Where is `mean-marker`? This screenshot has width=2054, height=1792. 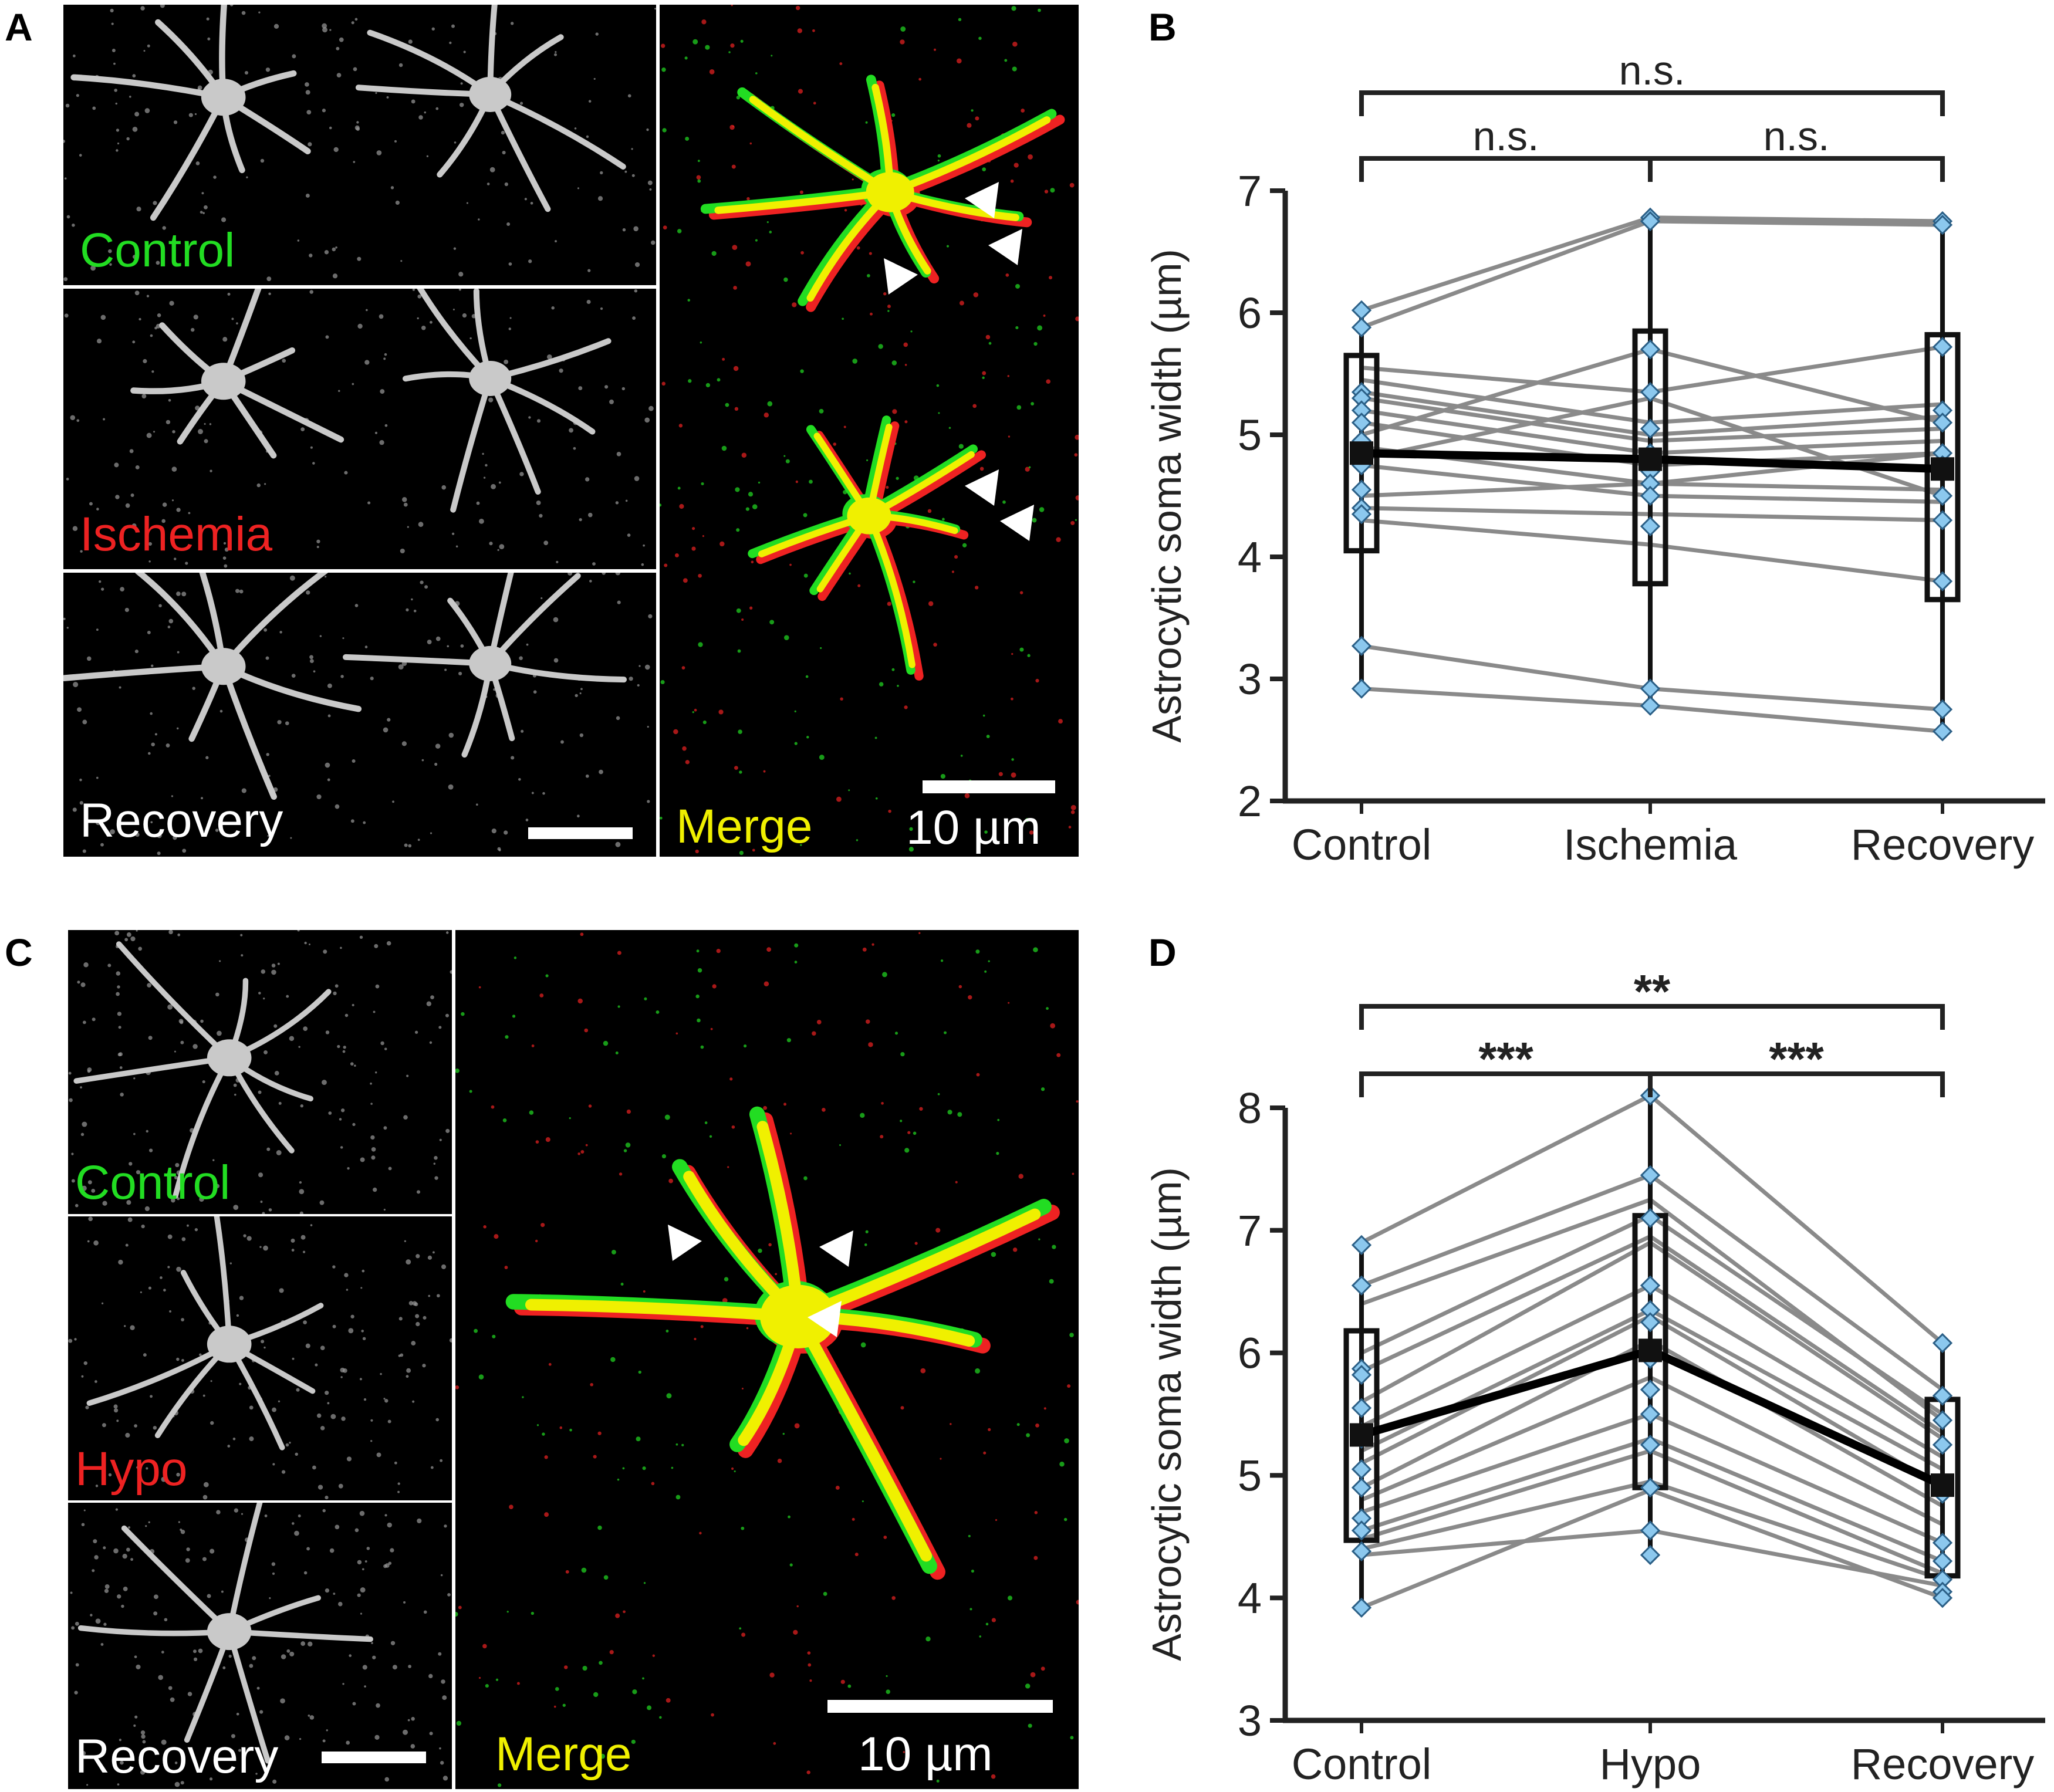
mean-marker is located at coordinates (1361, 453).